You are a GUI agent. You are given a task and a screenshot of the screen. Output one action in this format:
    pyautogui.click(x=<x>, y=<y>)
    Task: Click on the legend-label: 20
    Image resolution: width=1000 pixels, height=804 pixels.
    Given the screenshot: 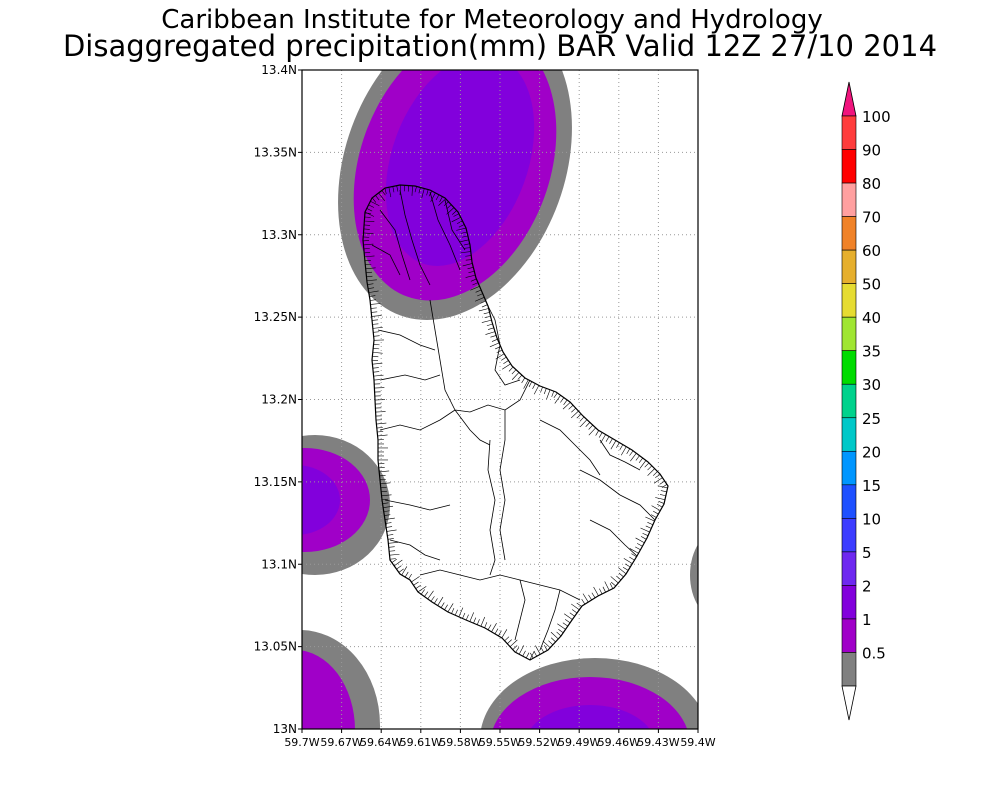 What is the action you would take?
    pyautogui.click(x=871, y=452)
    